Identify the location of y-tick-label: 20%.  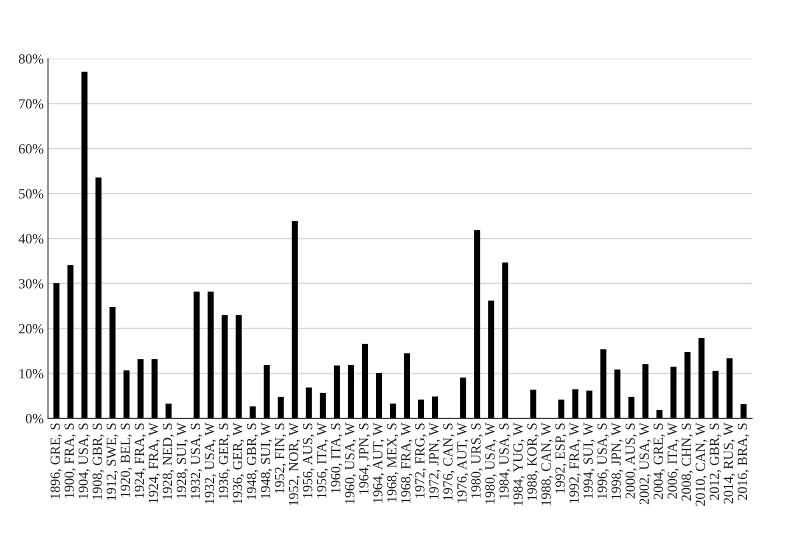
(31, 329).